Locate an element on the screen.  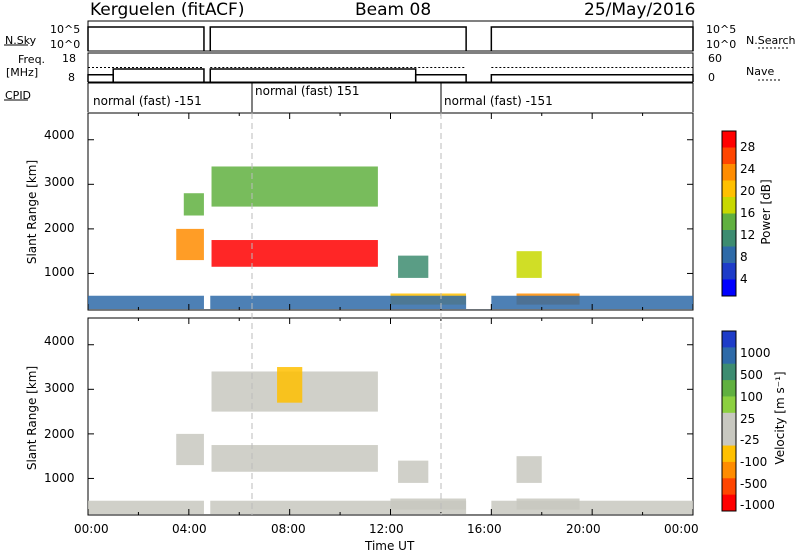
time-tick-6: 00:00 is located at coordinates (681, 529).